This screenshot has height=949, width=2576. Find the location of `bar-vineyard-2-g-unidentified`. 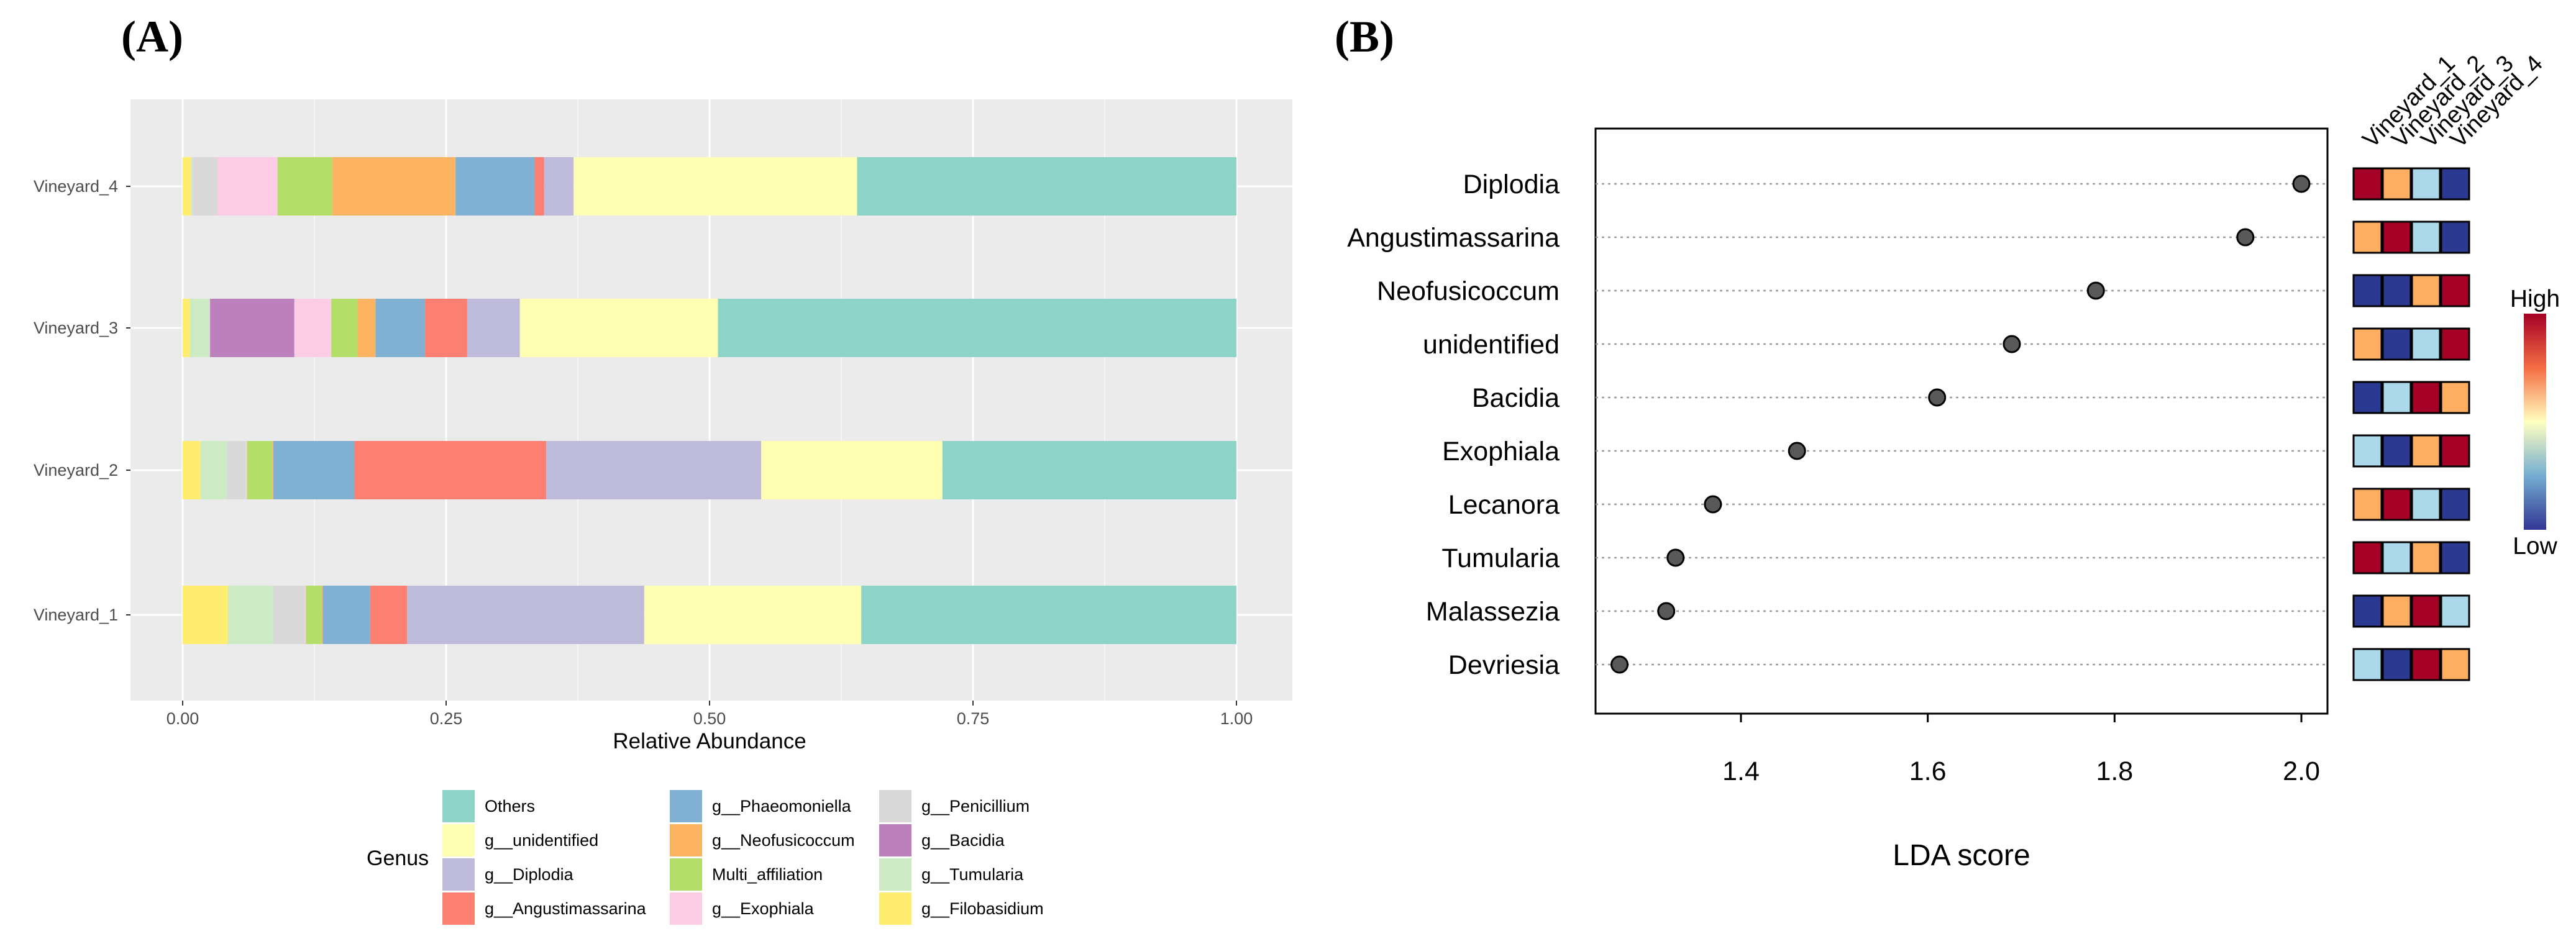

bar-vineyard-2-g-unidentified is located at coordinates (852, 470).